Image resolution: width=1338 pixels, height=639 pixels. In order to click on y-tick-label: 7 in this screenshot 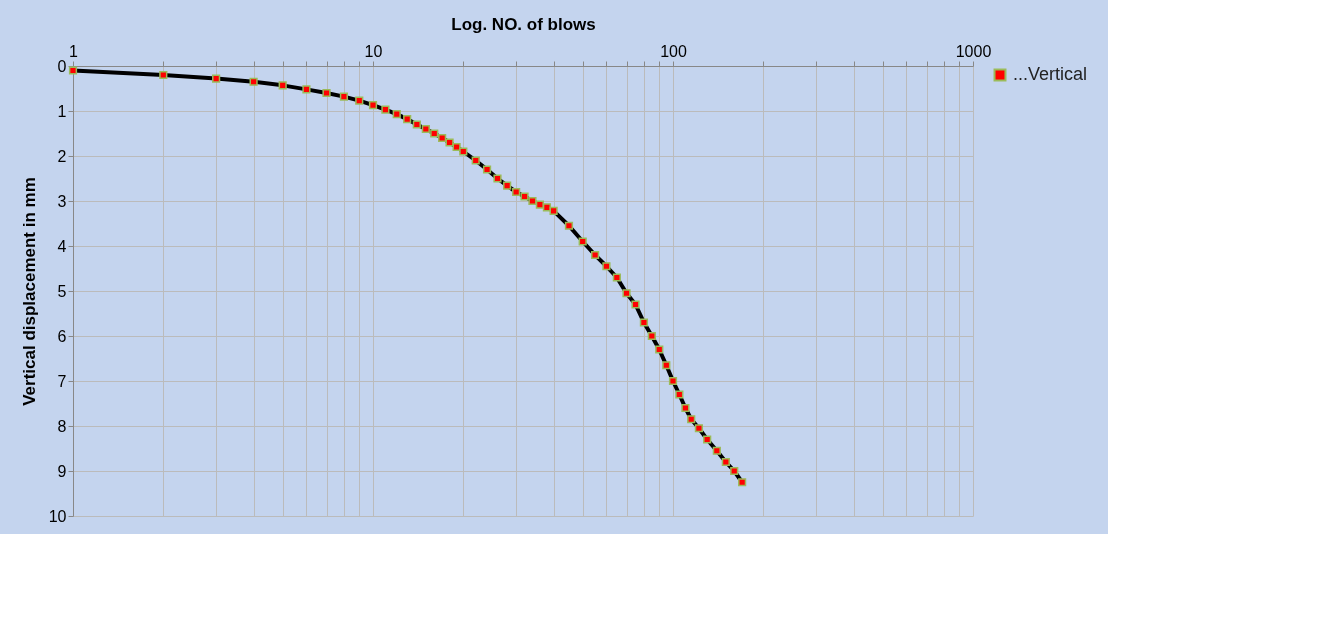, I will do `click(62, 381)`.